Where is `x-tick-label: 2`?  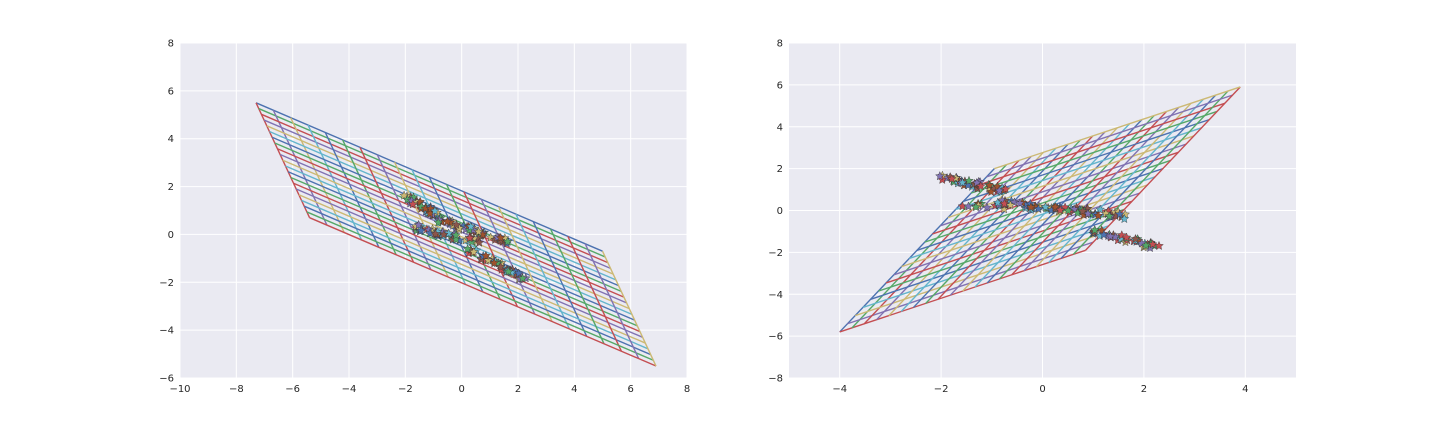
x-tick-label: 2 is located at coordinates (518, 389).